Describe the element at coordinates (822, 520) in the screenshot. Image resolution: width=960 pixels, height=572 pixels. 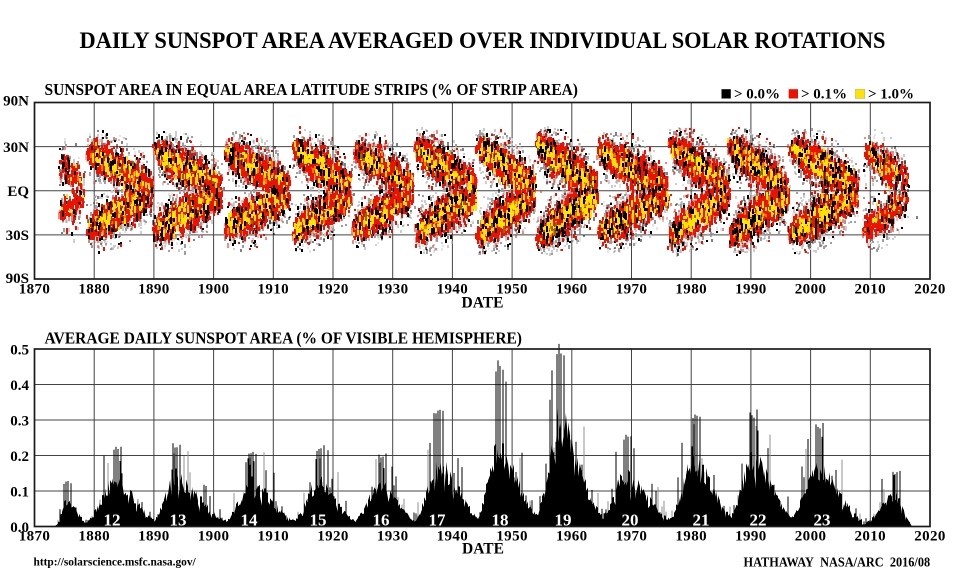
I see `svg-text: 23` at that location.